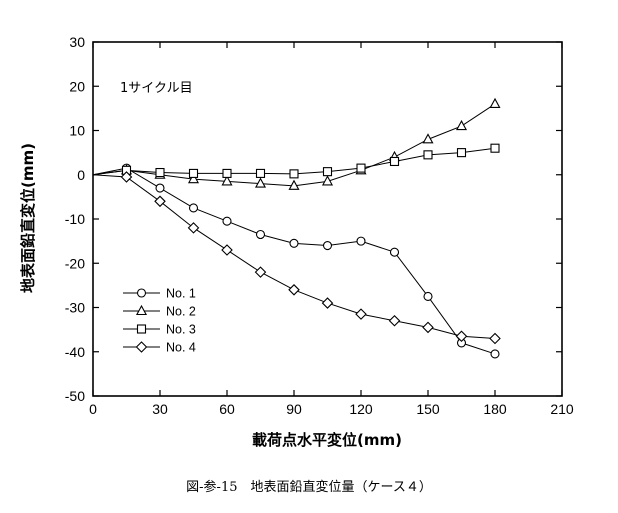 The height and width of the screenshot is (513, 618). Describe the element at coordinates (294, 409) in the screenshot. I see `x-tick-label: 90` at that location.